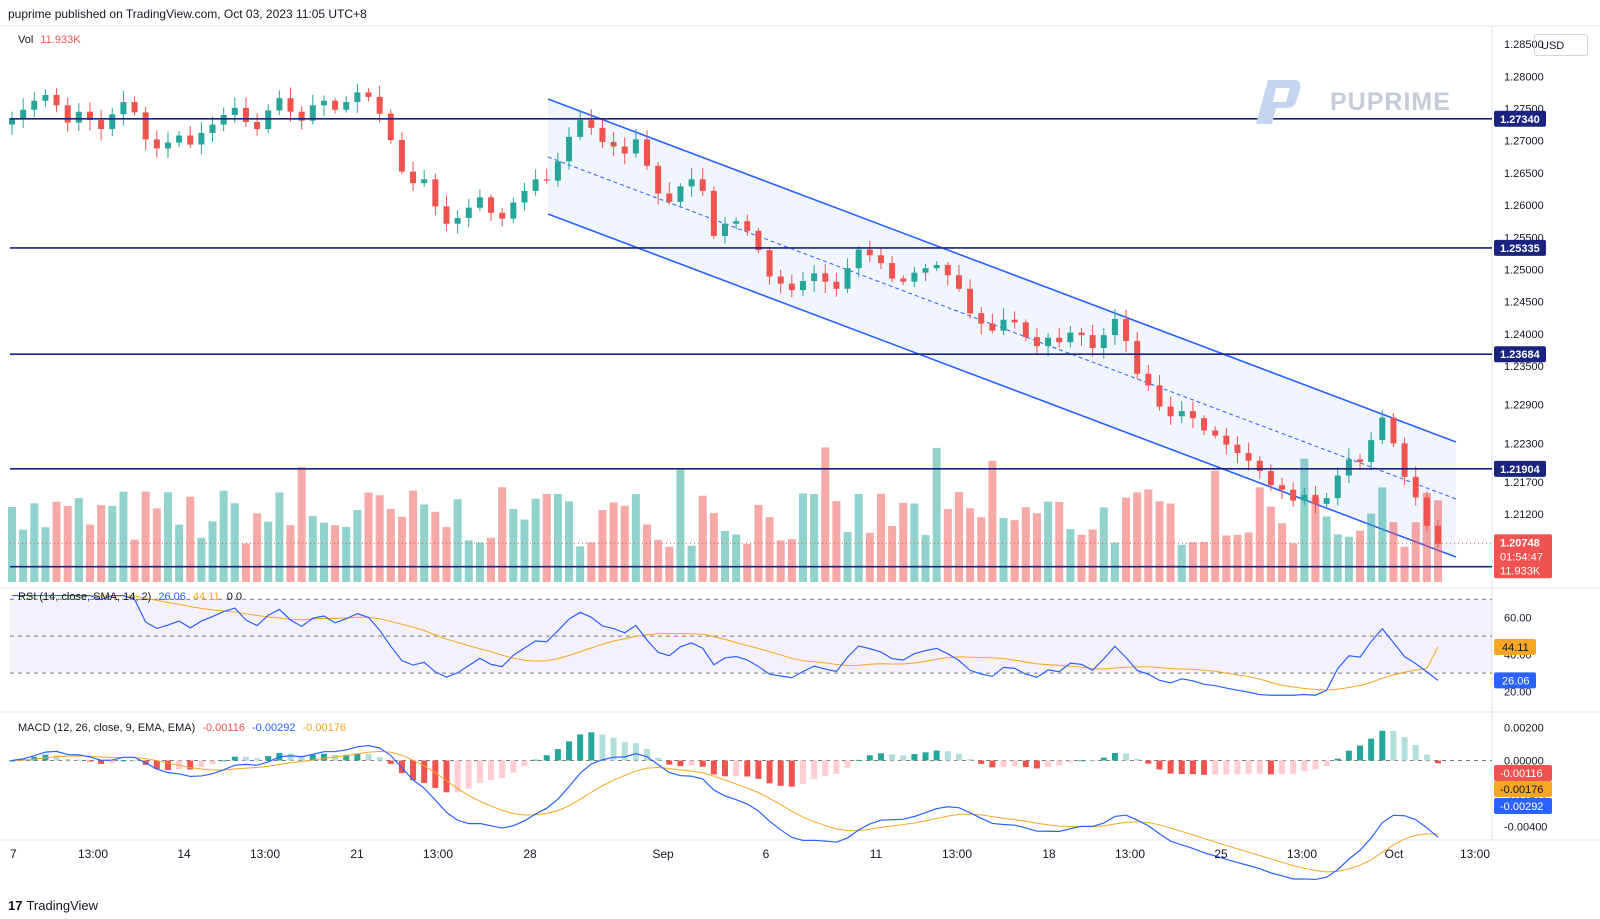 Image resolution: width=1600 pixels, height=919 pixels. I want to click on rsi-tick-label: 20.00, so click(1518, 693).